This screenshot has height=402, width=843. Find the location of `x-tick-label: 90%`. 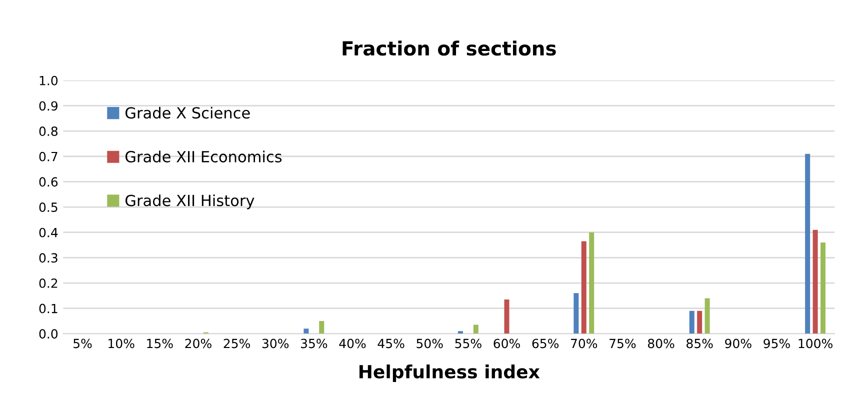

x-tick-label: 90% is located at coordinates (738, 343).